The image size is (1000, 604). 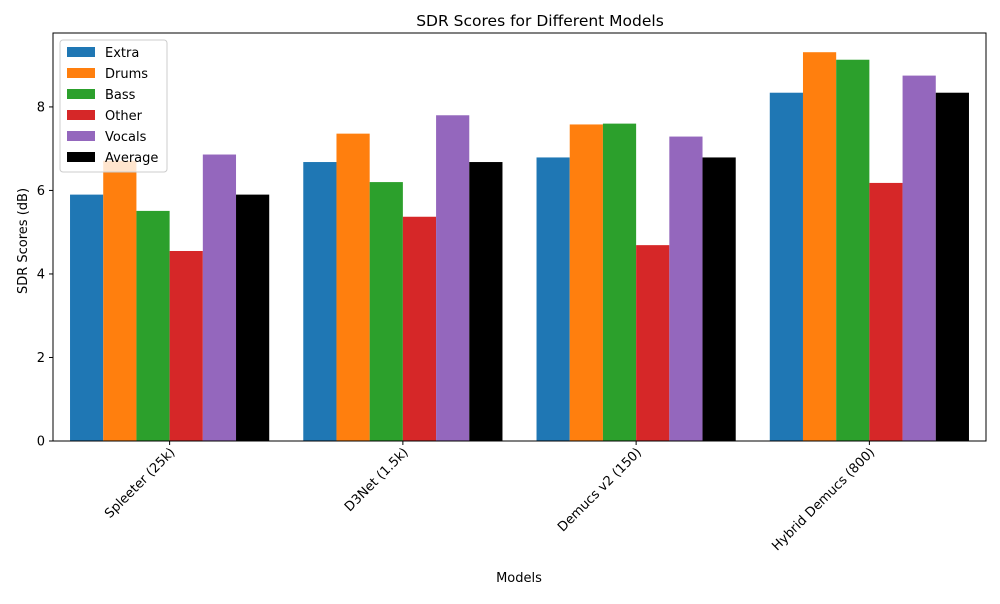 What do you see at coordinates (131, 158) in the screenshot?
I see `legend-label-average: Average` at bounding box center [131, 158].